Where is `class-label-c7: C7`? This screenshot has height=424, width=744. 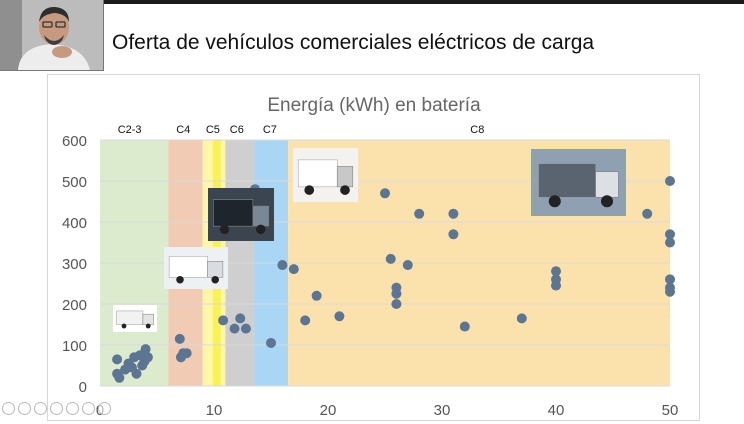 class-label-c7: C7 is located at coordinates (270, 130).